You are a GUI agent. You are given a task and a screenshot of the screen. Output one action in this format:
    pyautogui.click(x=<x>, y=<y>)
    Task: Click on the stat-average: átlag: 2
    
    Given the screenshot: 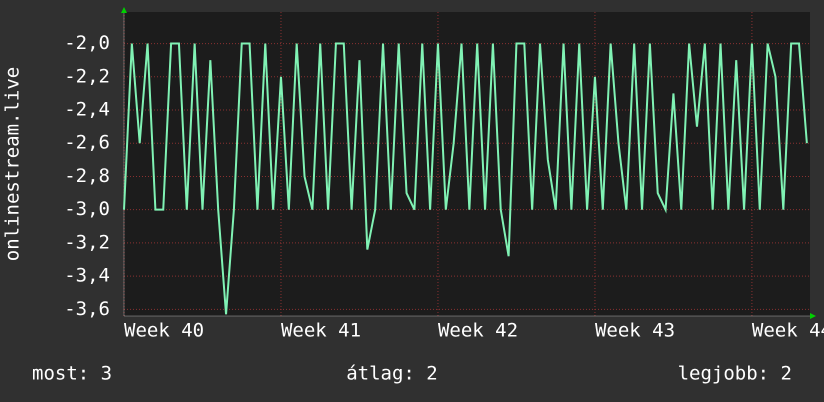 What is the action you would take?
    pyautogui.click(x=392, y=374)
    